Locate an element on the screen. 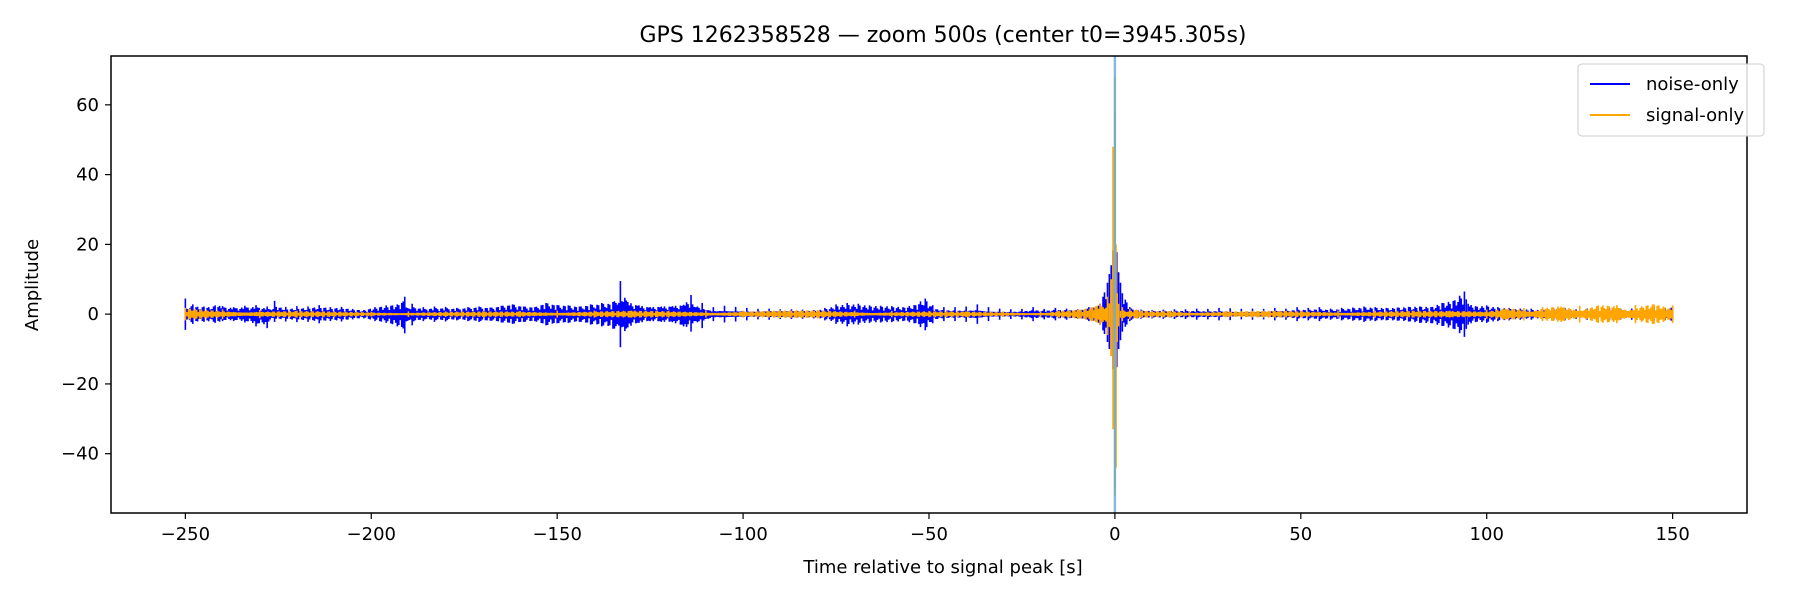 The height and width of the screenshot is (600, 1800). x-tick-label: 150 is located at coordinates (1672, 534).